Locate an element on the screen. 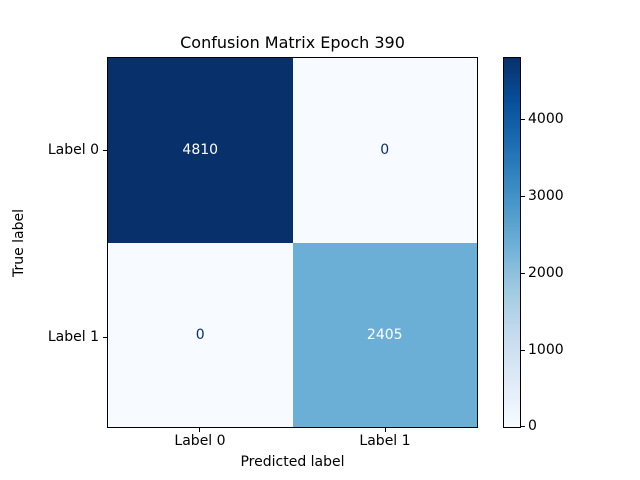  x-tick-label-1: Label 1 is located at coordinates (385, 441).